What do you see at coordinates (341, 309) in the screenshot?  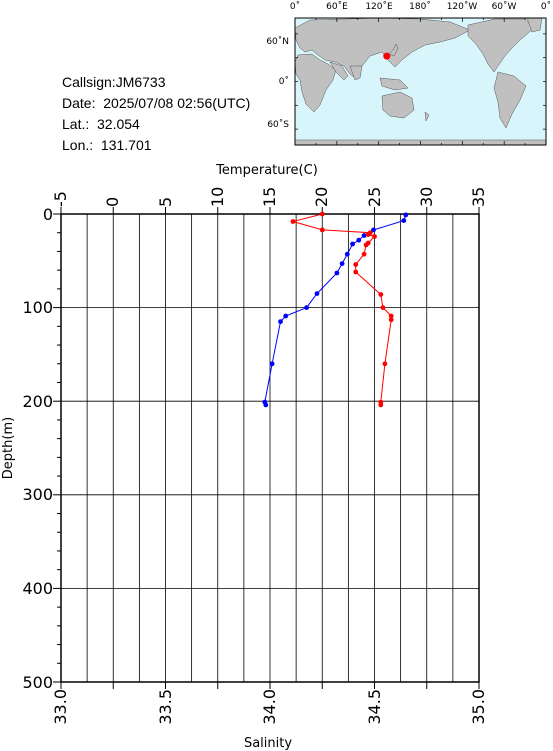 I see `salinity-line` at bounding box center [341, 309].